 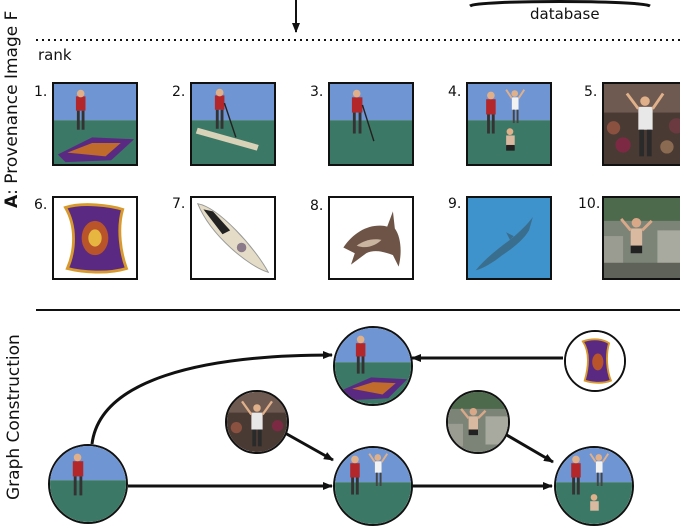 I want to click on rank-number: 1., so click(x=41, y=92).